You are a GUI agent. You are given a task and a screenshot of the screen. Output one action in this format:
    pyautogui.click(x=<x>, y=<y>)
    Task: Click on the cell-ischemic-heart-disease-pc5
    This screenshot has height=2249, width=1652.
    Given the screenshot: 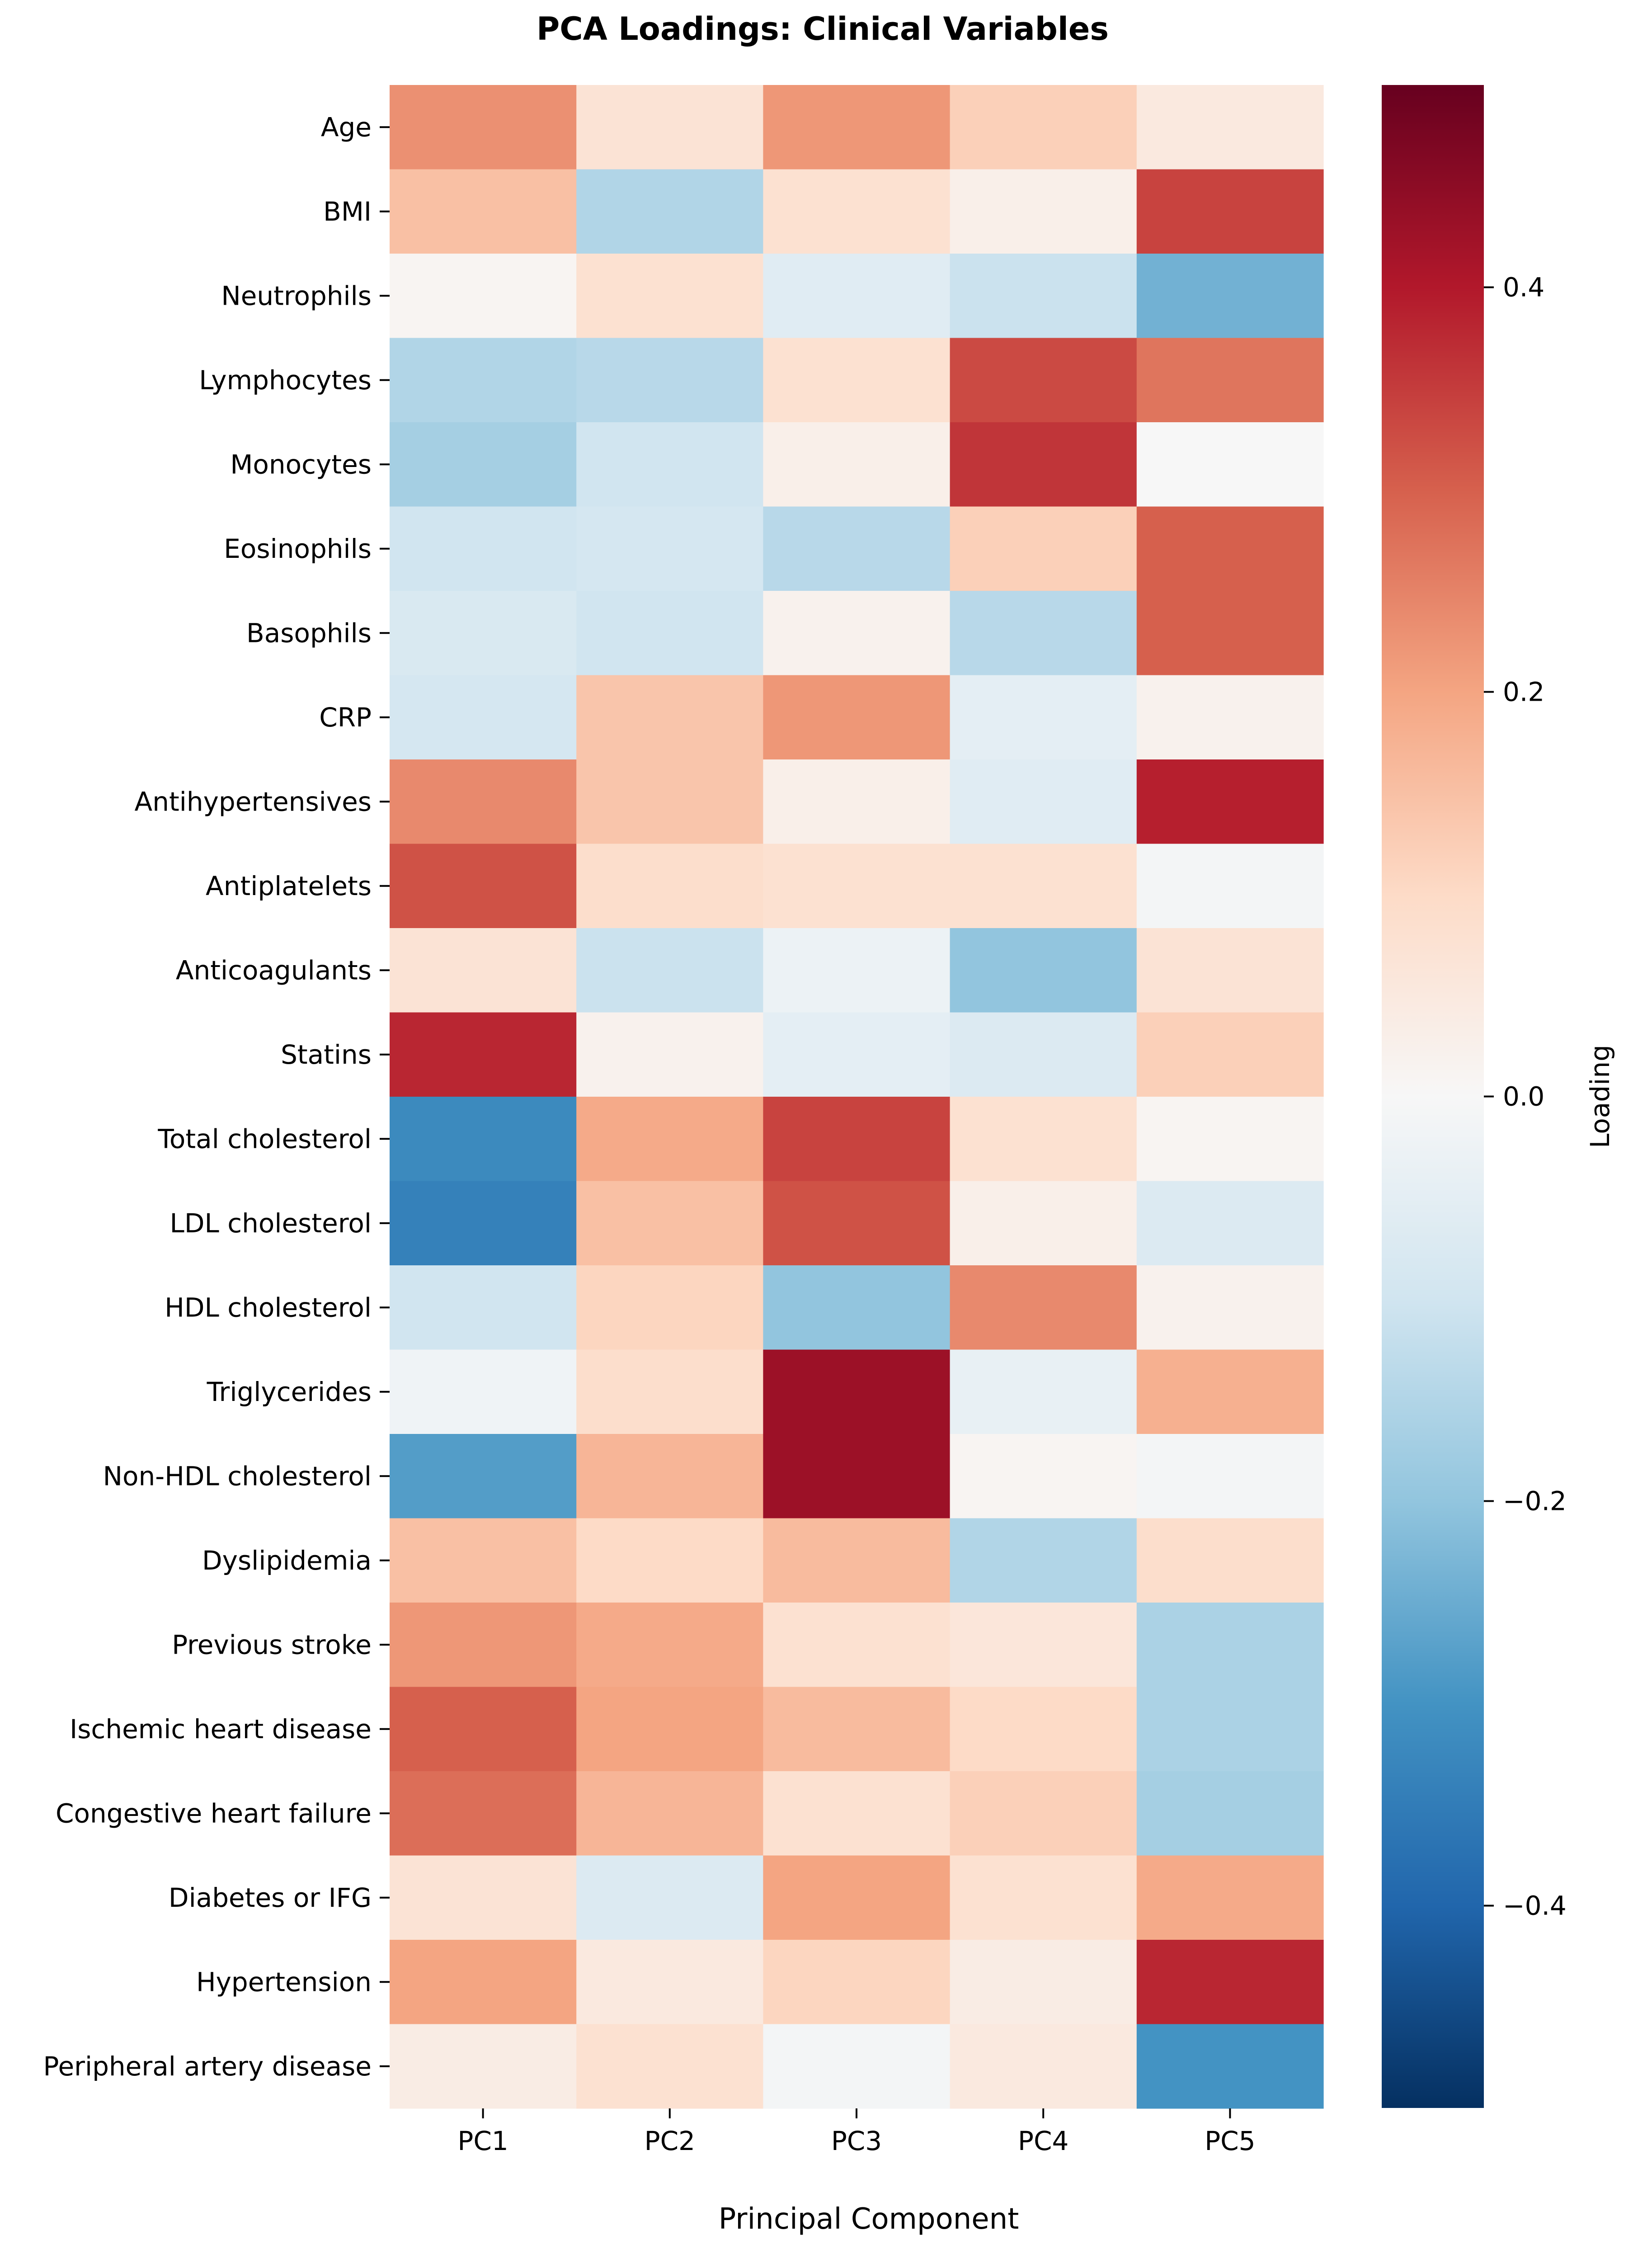 What is the action you would take?
    pyautogui.click(x=1230, y=1729)
    